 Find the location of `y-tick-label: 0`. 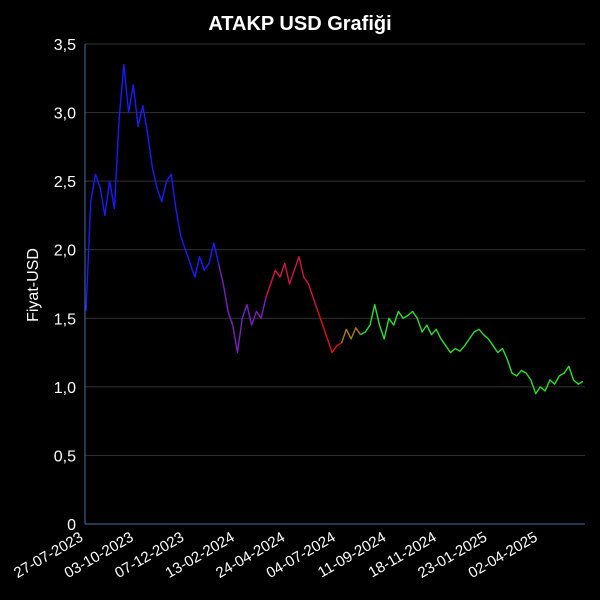

y-tick-label: 0 is located at coordinates (71, 525).